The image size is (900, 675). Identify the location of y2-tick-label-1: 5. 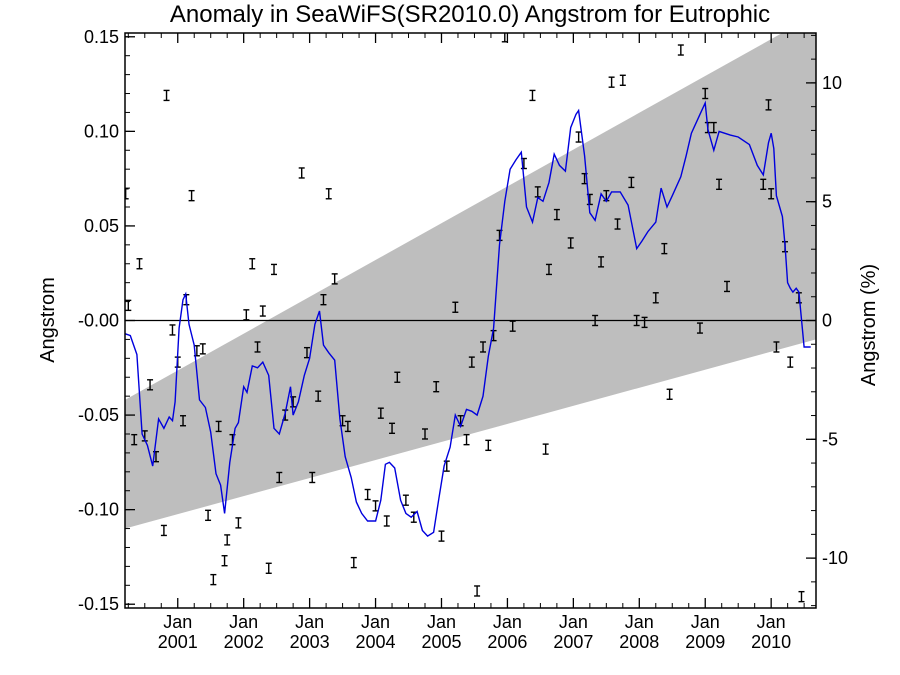
(827, 202).